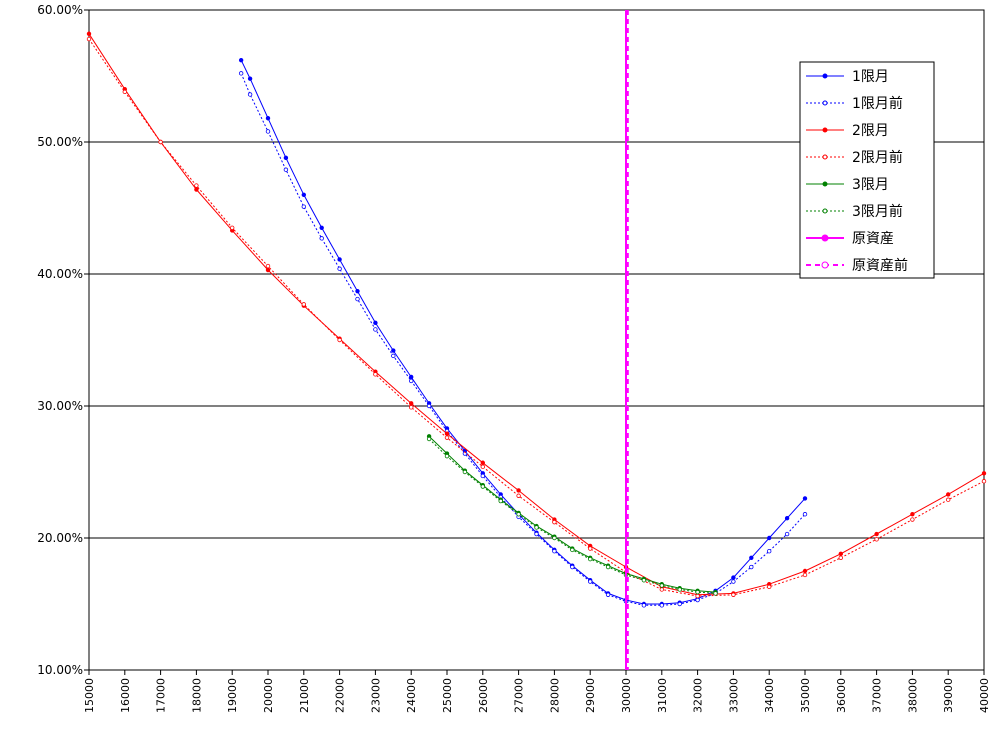 This screenshot has height=730, width=1000. Describe the element at coordinates (411, 695) in the screenshot. I see `x-tick-label: 24000` at that location.